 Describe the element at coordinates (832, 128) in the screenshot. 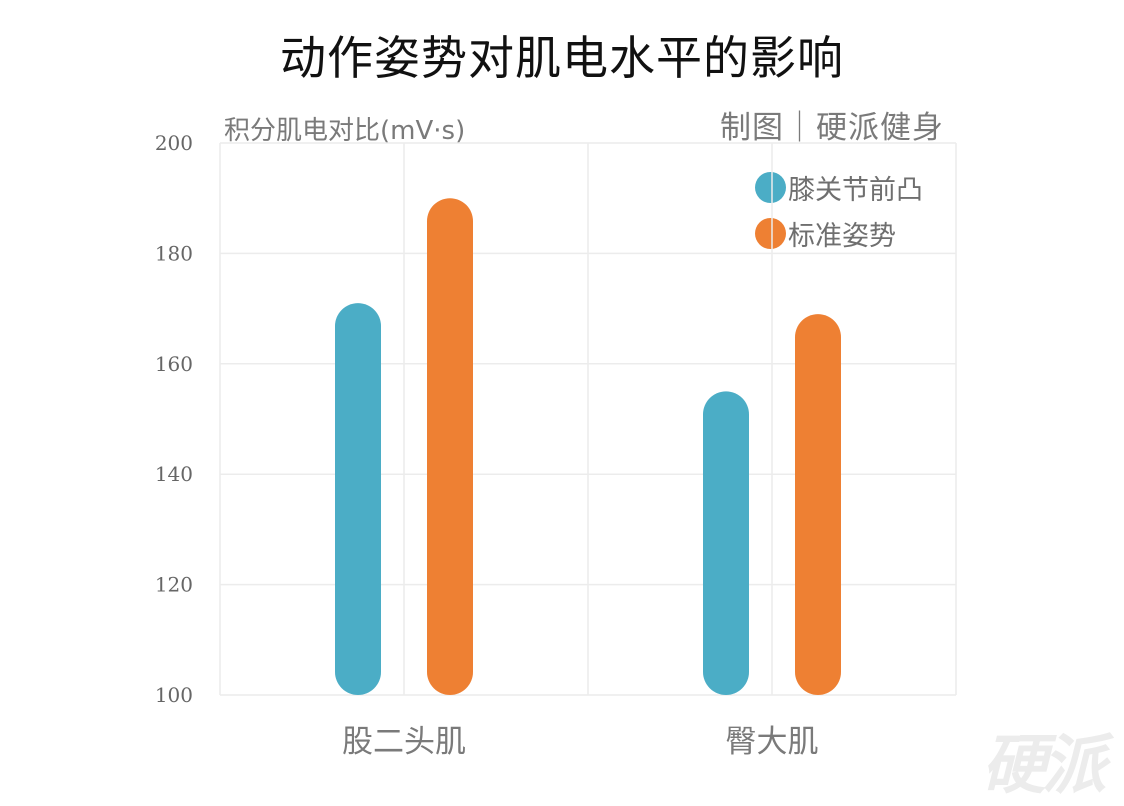

I see `credit-text: 制图｜硬派健身` at that location.